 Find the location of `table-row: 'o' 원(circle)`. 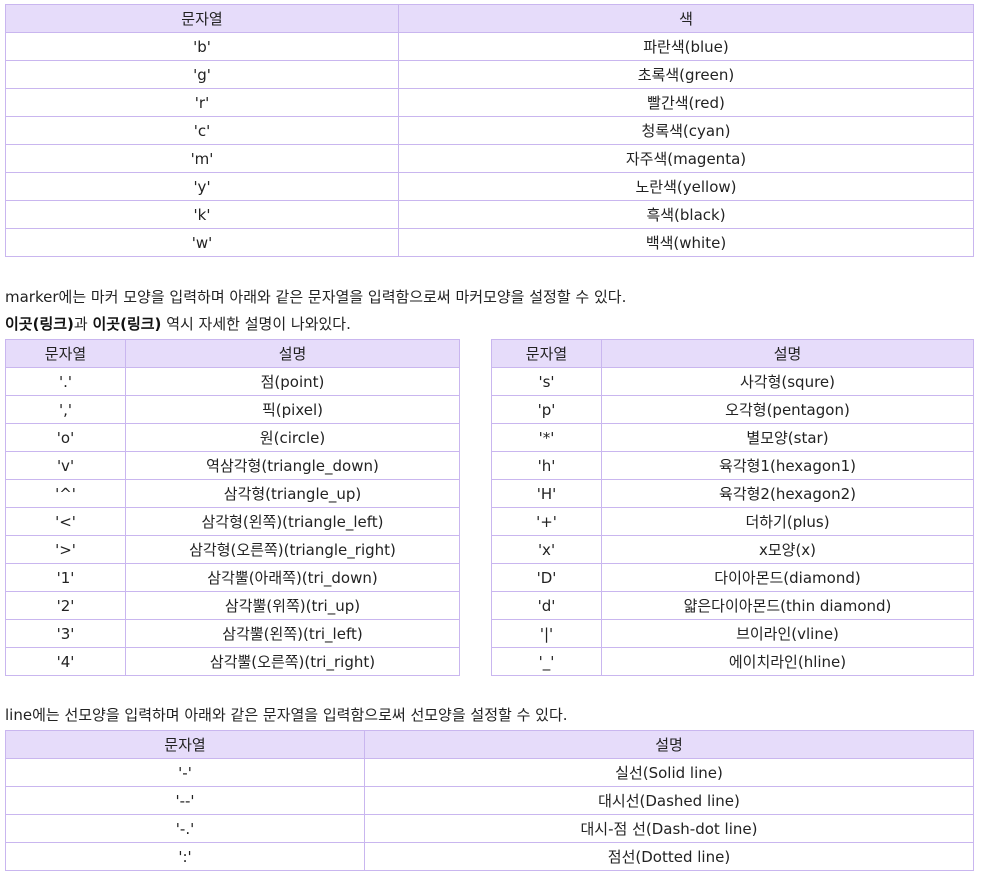

table-row: 'o' 원(circle) is located at coordinates (232, 437).